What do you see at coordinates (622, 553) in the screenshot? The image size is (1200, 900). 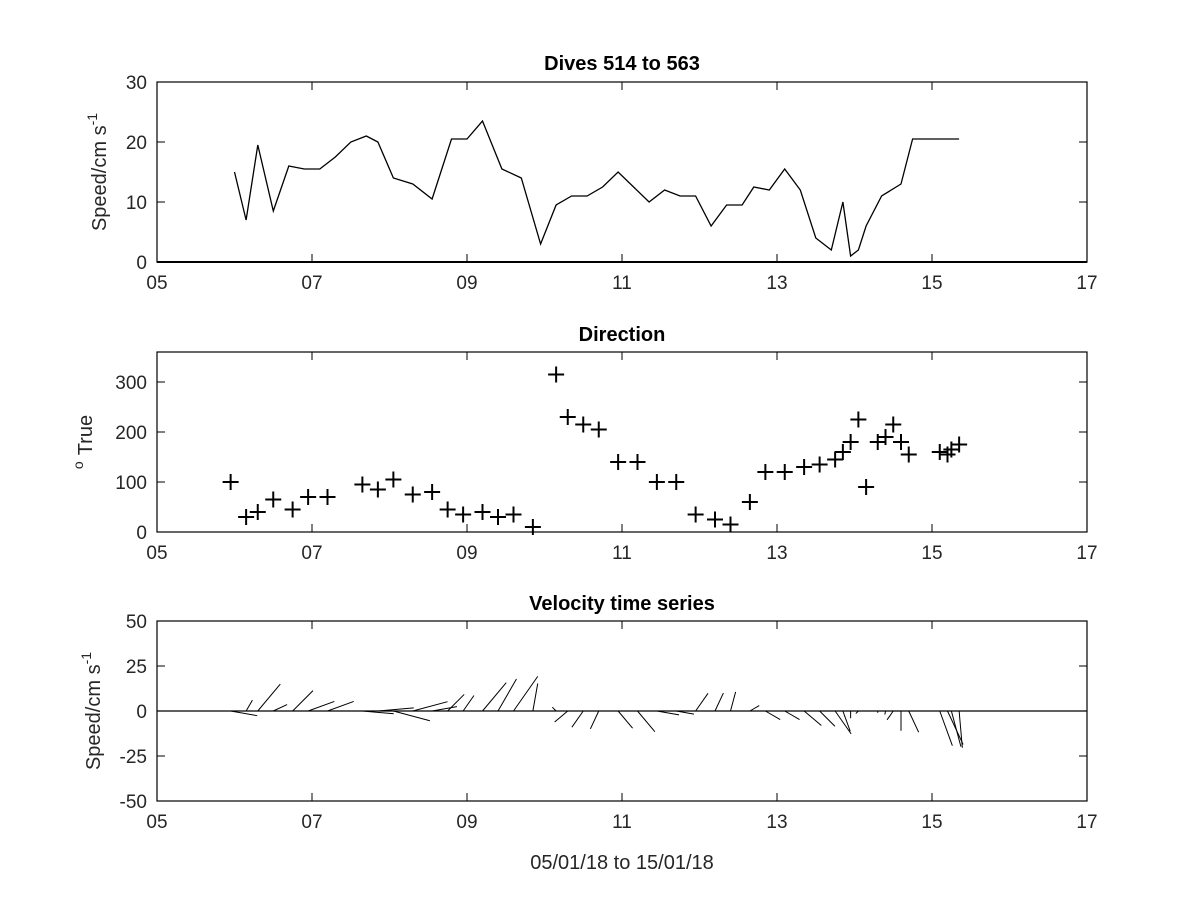 I see `direction-x-tick-label: 11` at bounding box center [622, 553].